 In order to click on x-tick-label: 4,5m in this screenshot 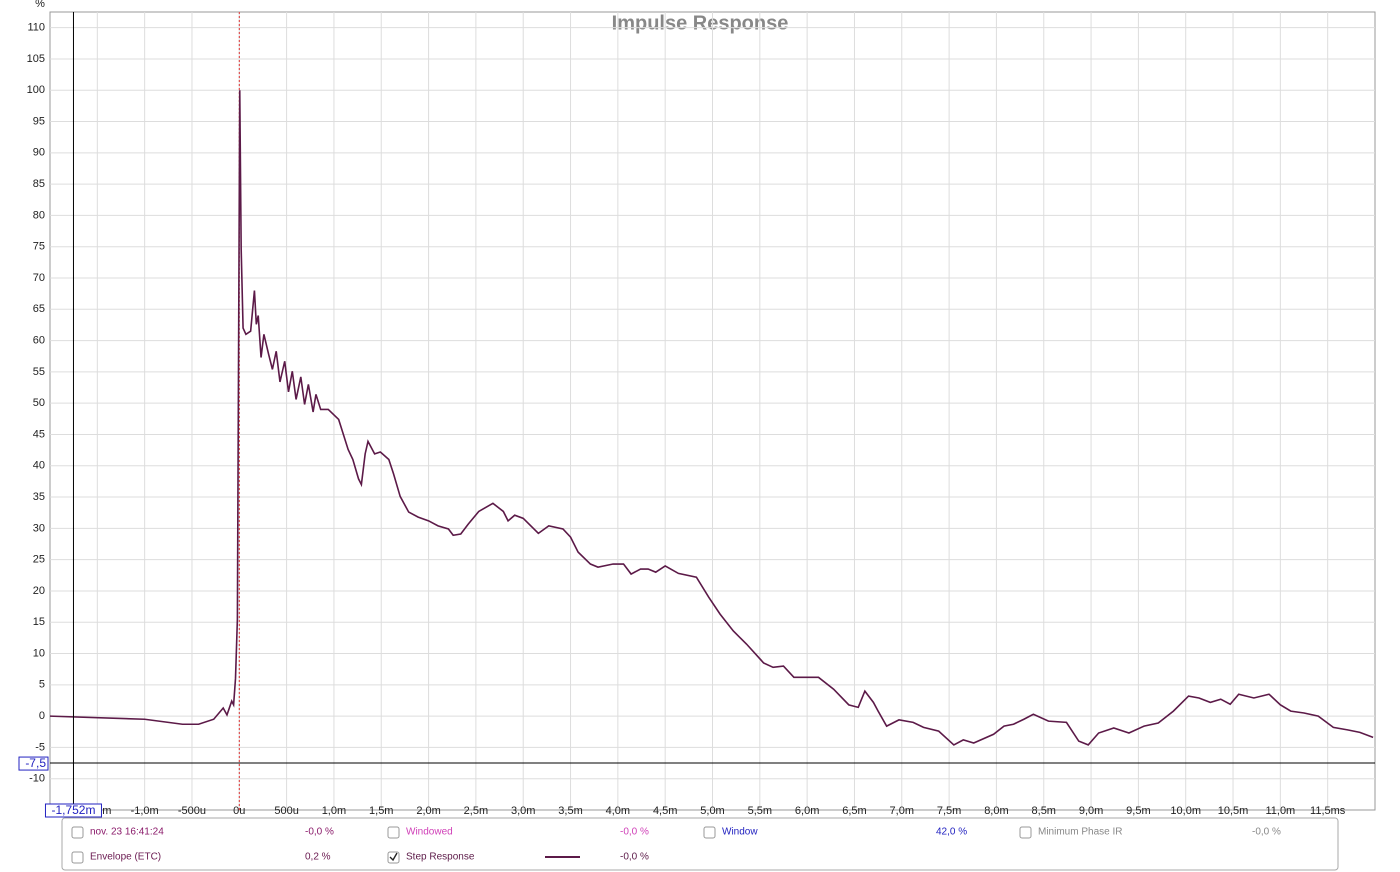, I will do `click(665, 811)`.